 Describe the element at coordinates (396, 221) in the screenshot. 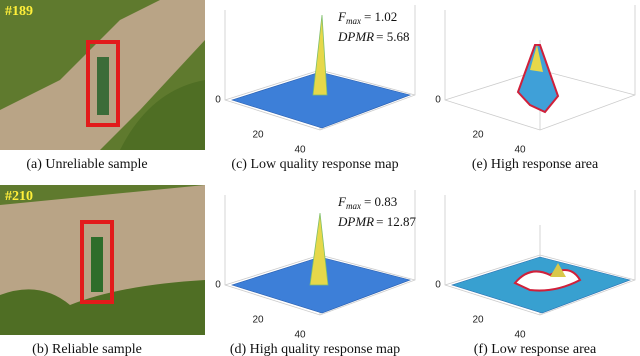

I see `dpmr-value: = 12.87` at that location.